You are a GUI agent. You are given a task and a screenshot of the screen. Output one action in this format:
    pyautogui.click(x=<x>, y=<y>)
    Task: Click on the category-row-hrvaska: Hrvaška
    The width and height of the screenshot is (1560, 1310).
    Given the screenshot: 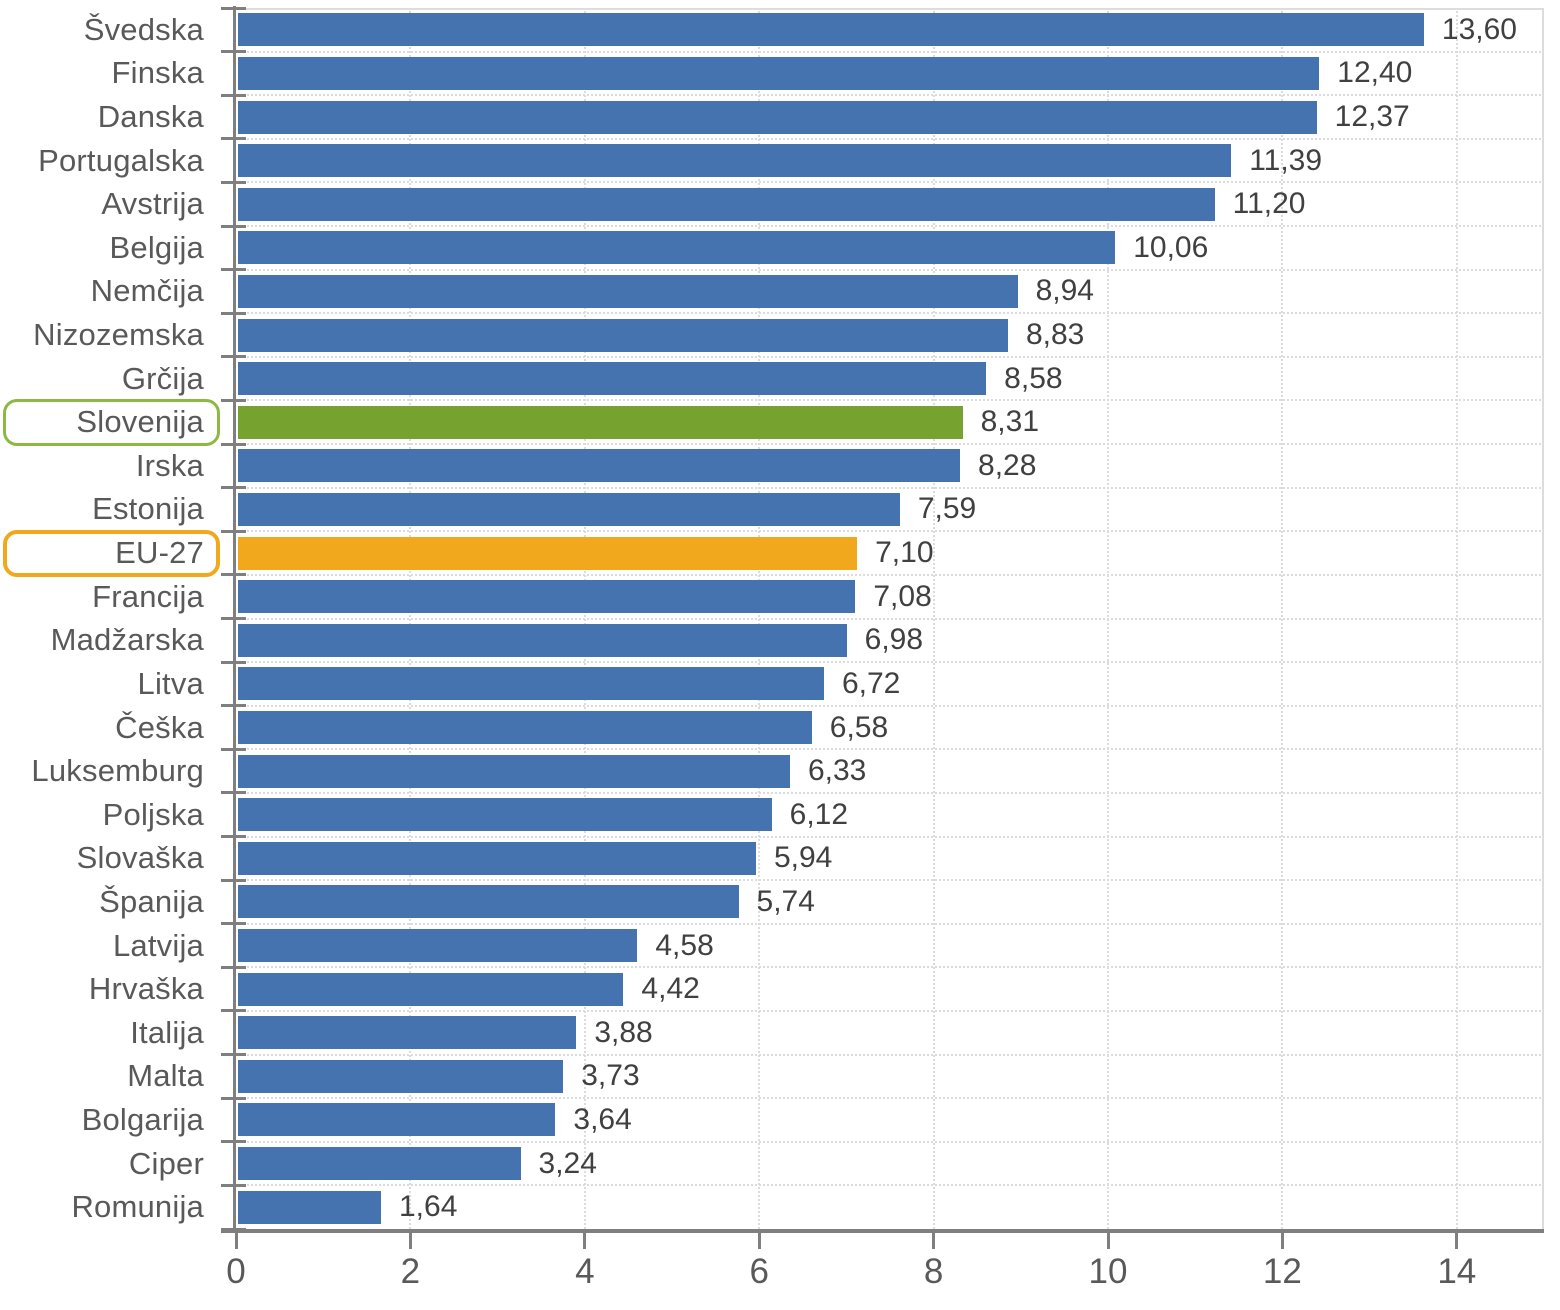 What is the action you would take?
    pyautogui.click(x=111, y=989)
    